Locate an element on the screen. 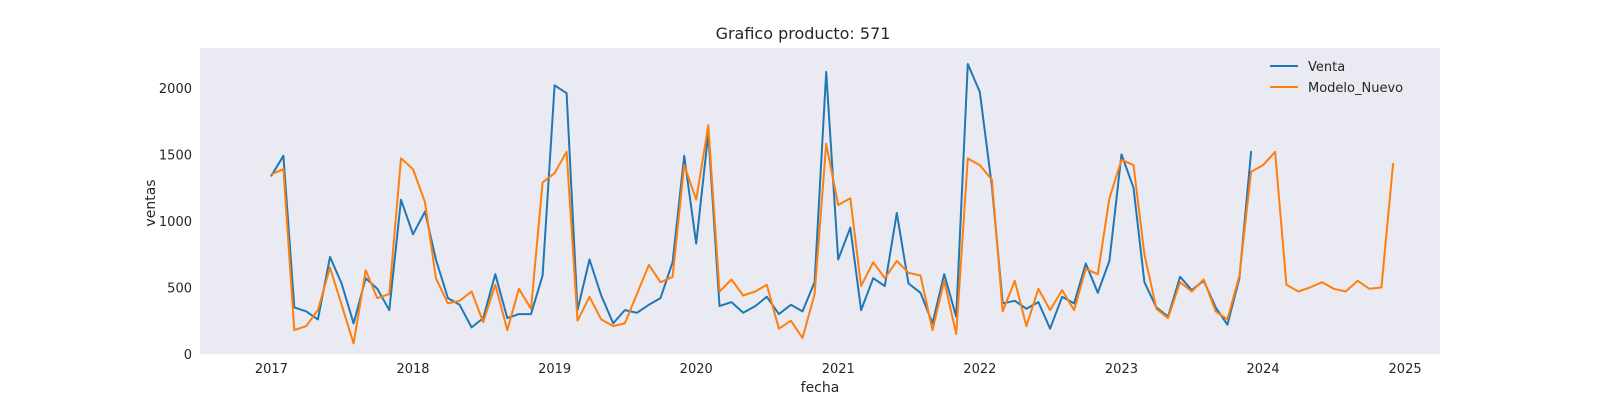 The image size is (1600, 400). y-tick-label: 1000 is located at coordinates (175, 222).